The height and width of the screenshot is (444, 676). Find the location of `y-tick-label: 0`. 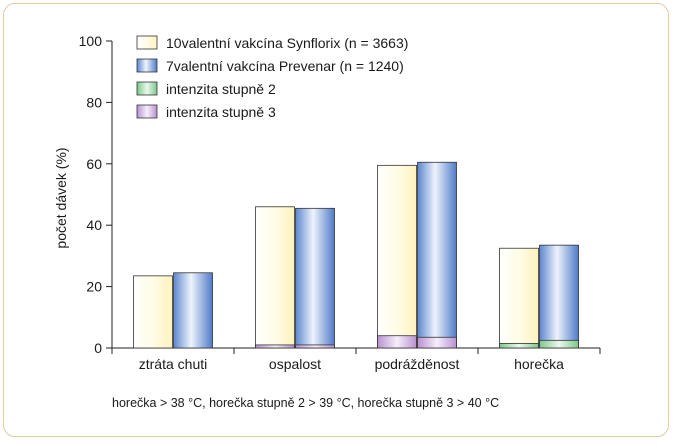

y-tick-label: 0 is located at coordinates (98, 348).